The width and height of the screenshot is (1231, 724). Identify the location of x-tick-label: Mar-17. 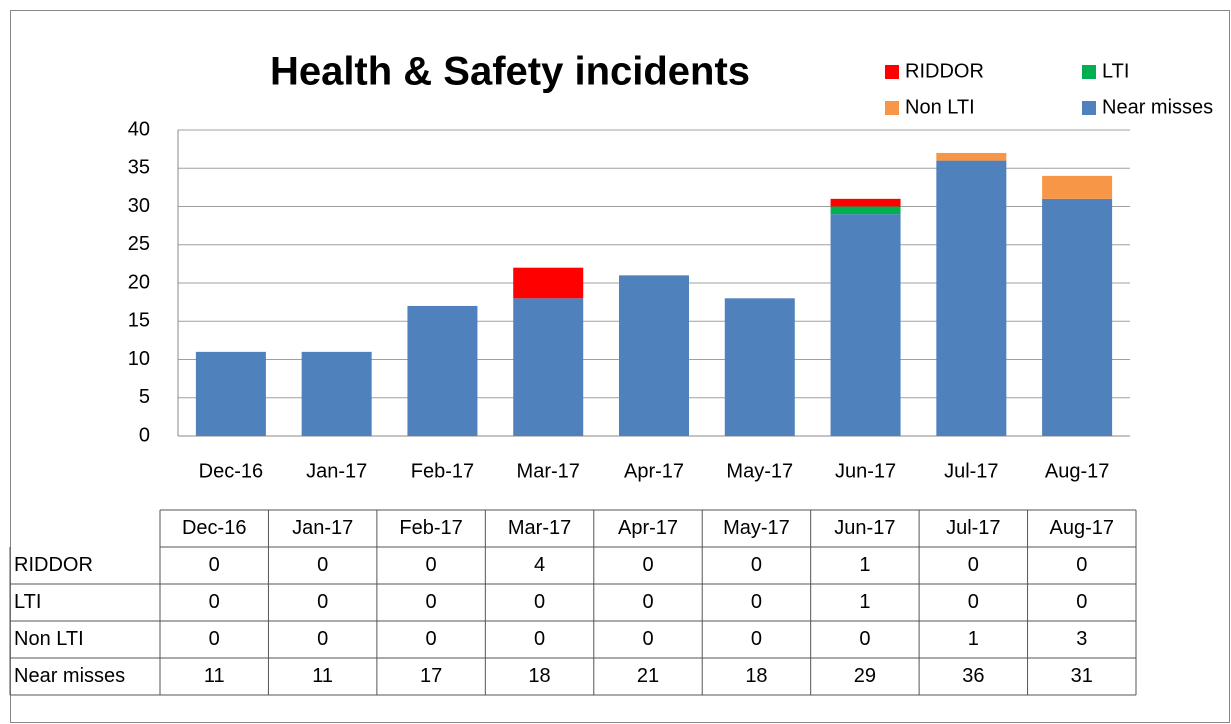
(548, 471).